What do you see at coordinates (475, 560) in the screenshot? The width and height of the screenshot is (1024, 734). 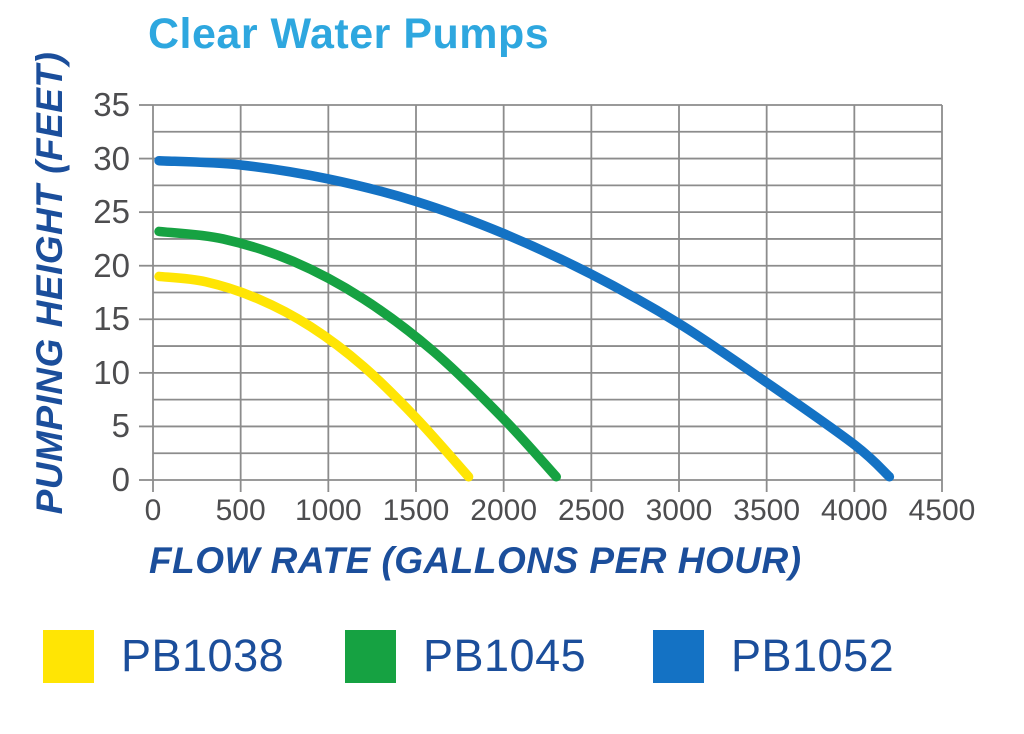 I see `x-axis-title: FLOW RATE (GALLONS PER HOUR)` at bounding box center [475, 560].